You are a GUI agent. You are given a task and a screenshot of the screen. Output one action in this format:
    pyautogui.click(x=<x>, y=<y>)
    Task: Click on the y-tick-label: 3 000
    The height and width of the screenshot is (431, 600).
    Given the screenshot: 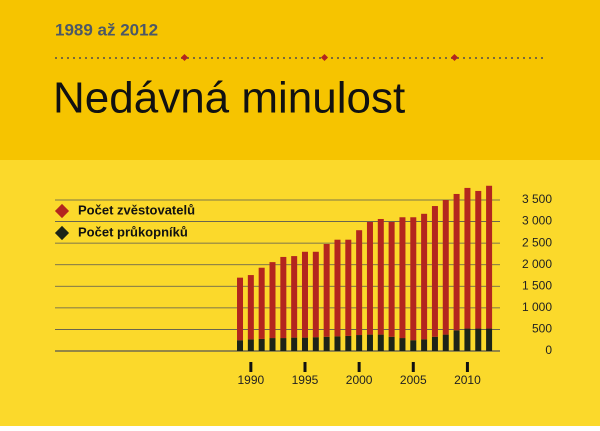 What is the action you would take?
    pyautogui.click(x=537, y=221)
    